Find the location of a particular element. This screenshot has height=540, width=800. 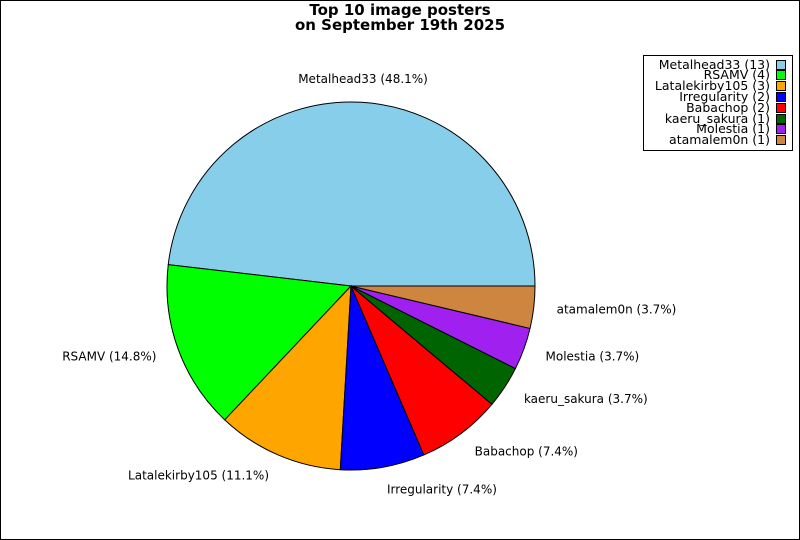

legend-label: Metalhead33 (13) is located at coordinates (714, 64).